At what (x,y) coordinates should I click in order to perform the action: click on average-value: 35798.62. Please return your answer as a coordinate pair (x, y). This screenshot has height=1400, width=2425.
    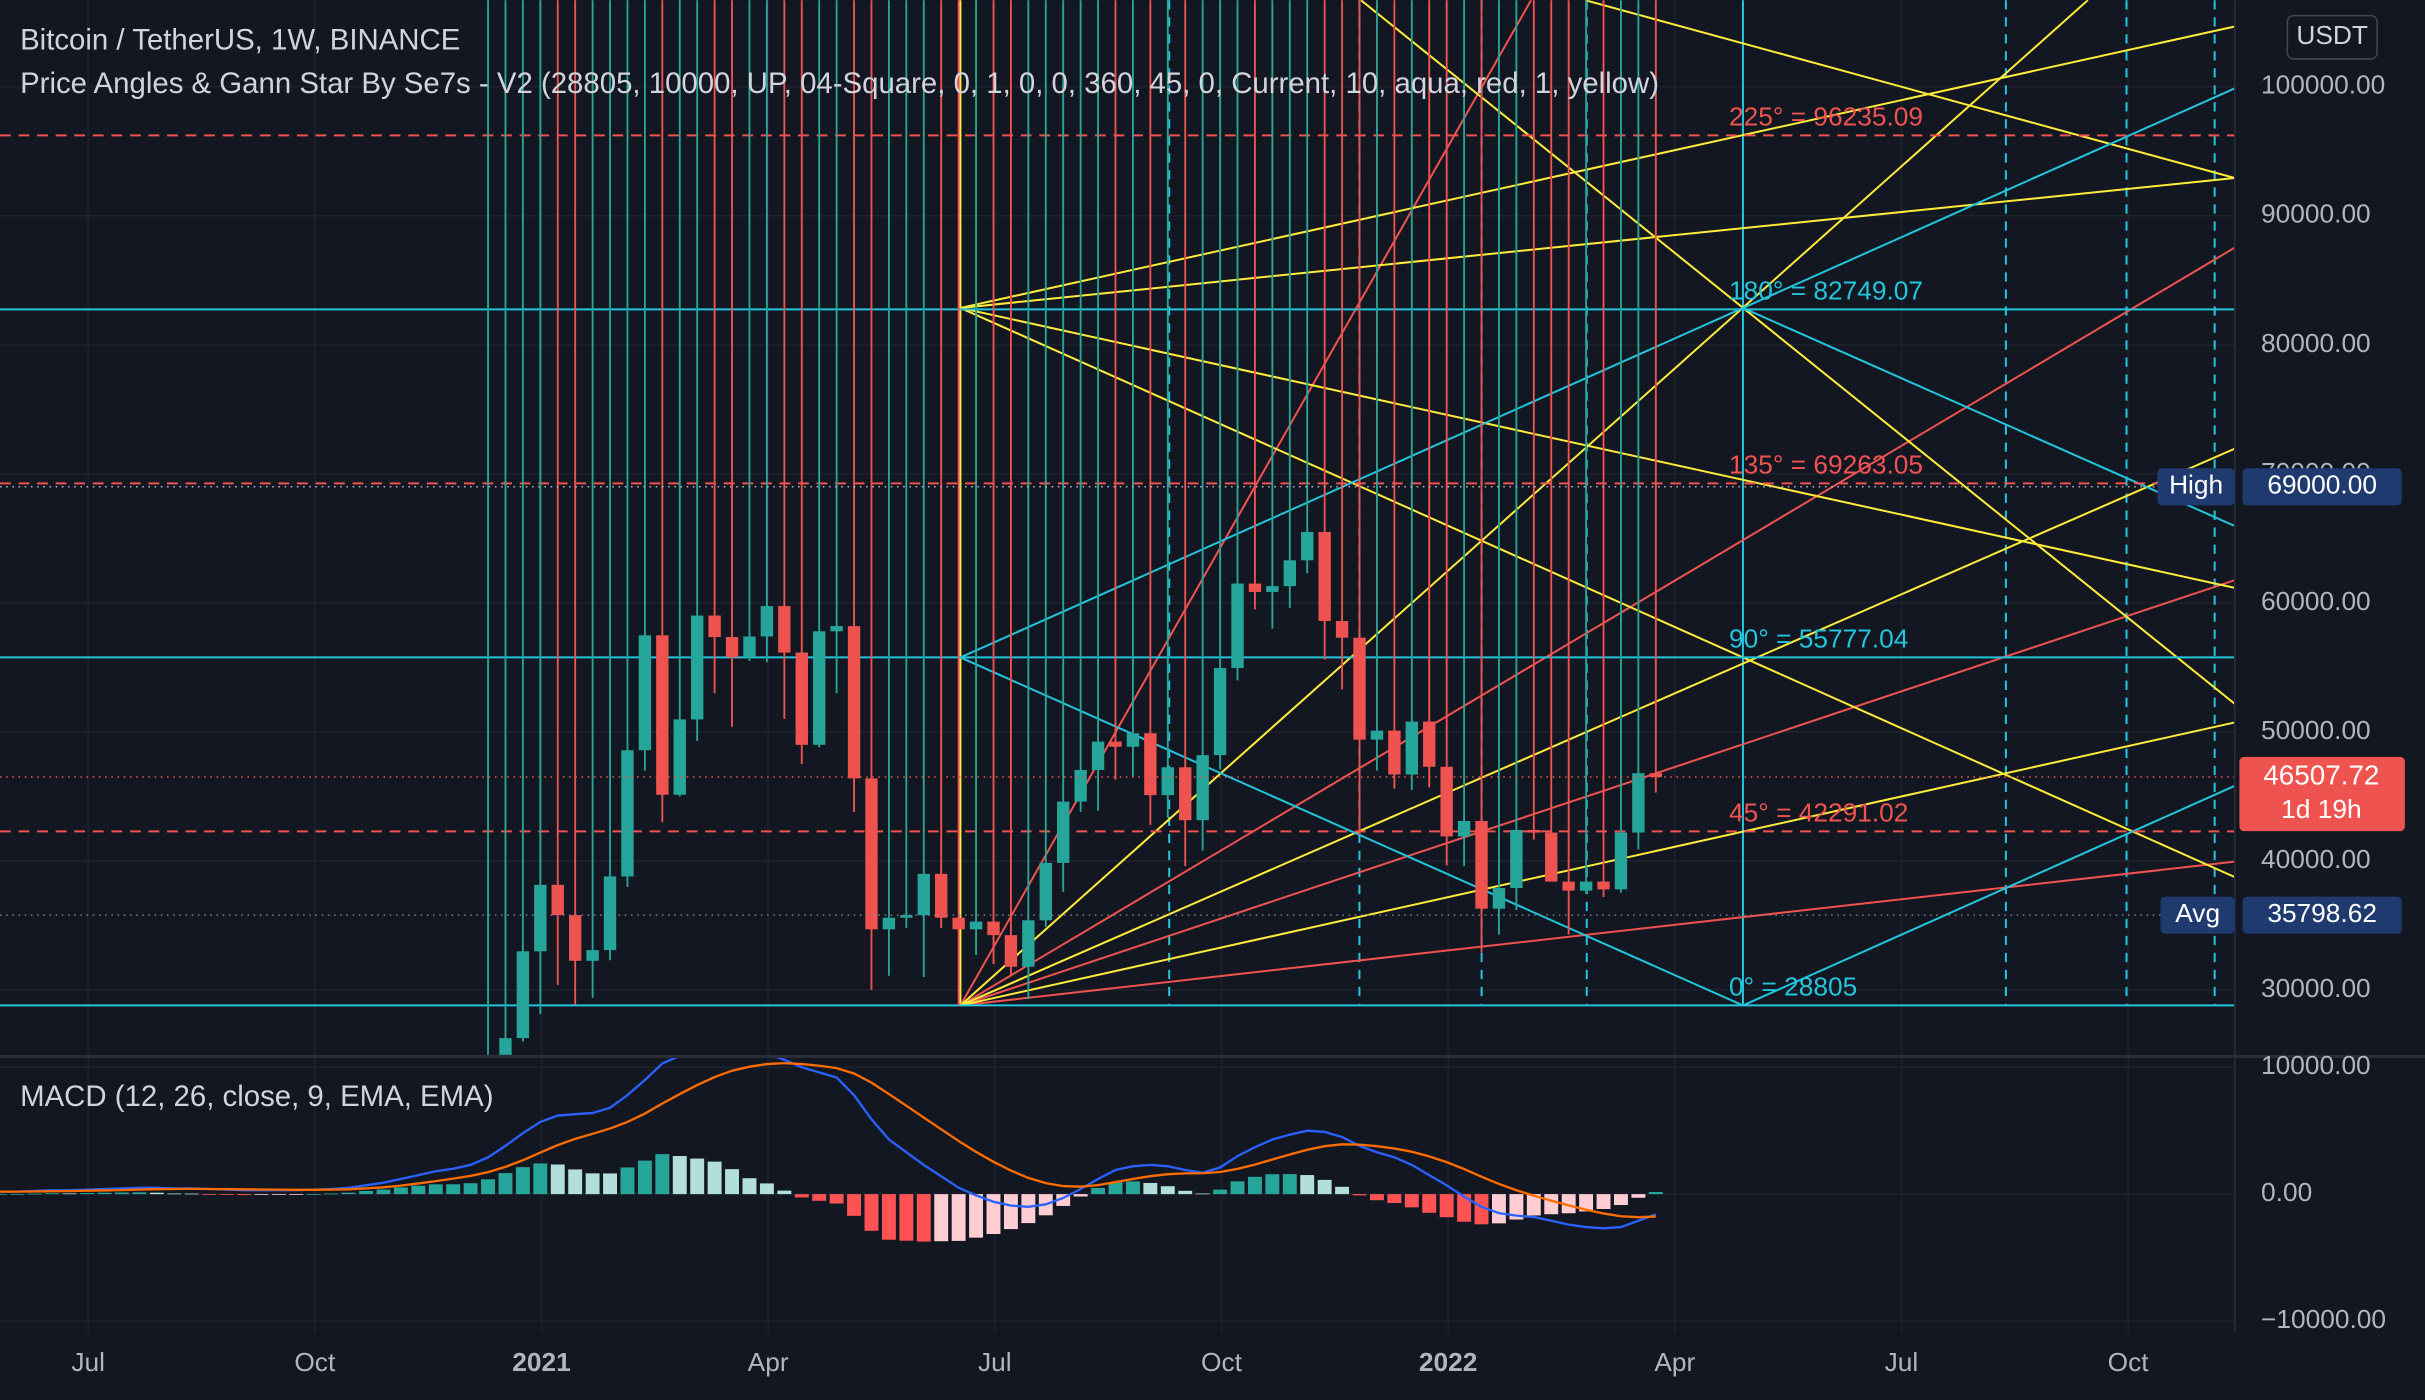
    Looking at the image, I should click on (2322, 913).